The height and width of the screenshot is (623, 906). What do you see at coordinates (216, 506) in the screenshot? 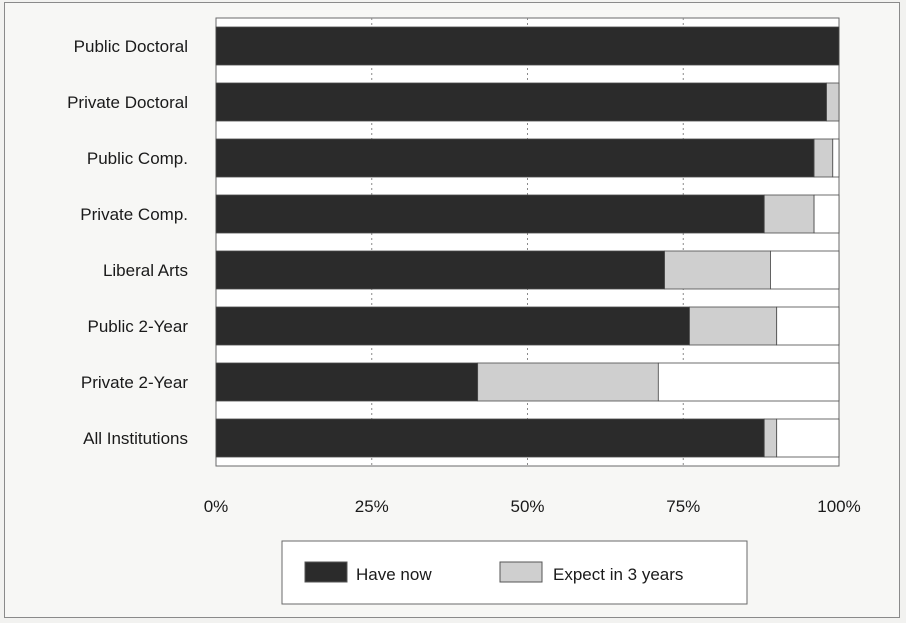
I see `x-tick-label: 0%` at bounding box center [216, 506].